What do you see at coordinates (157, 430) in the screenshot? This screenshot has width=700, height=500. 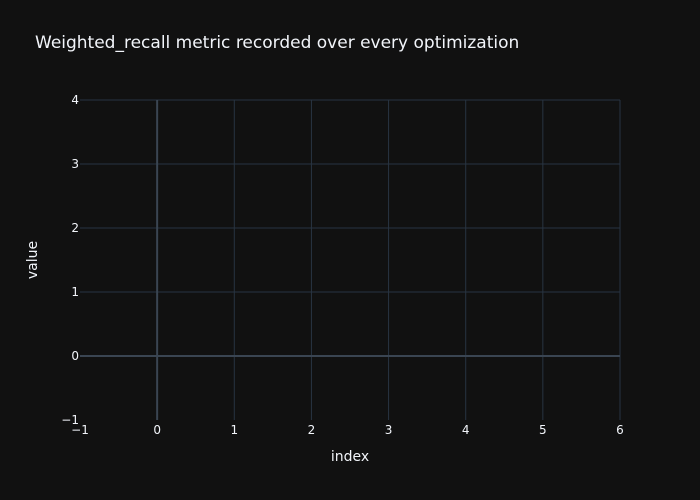 I see `x-tick-label: 0` at bounding box center [157, 430].